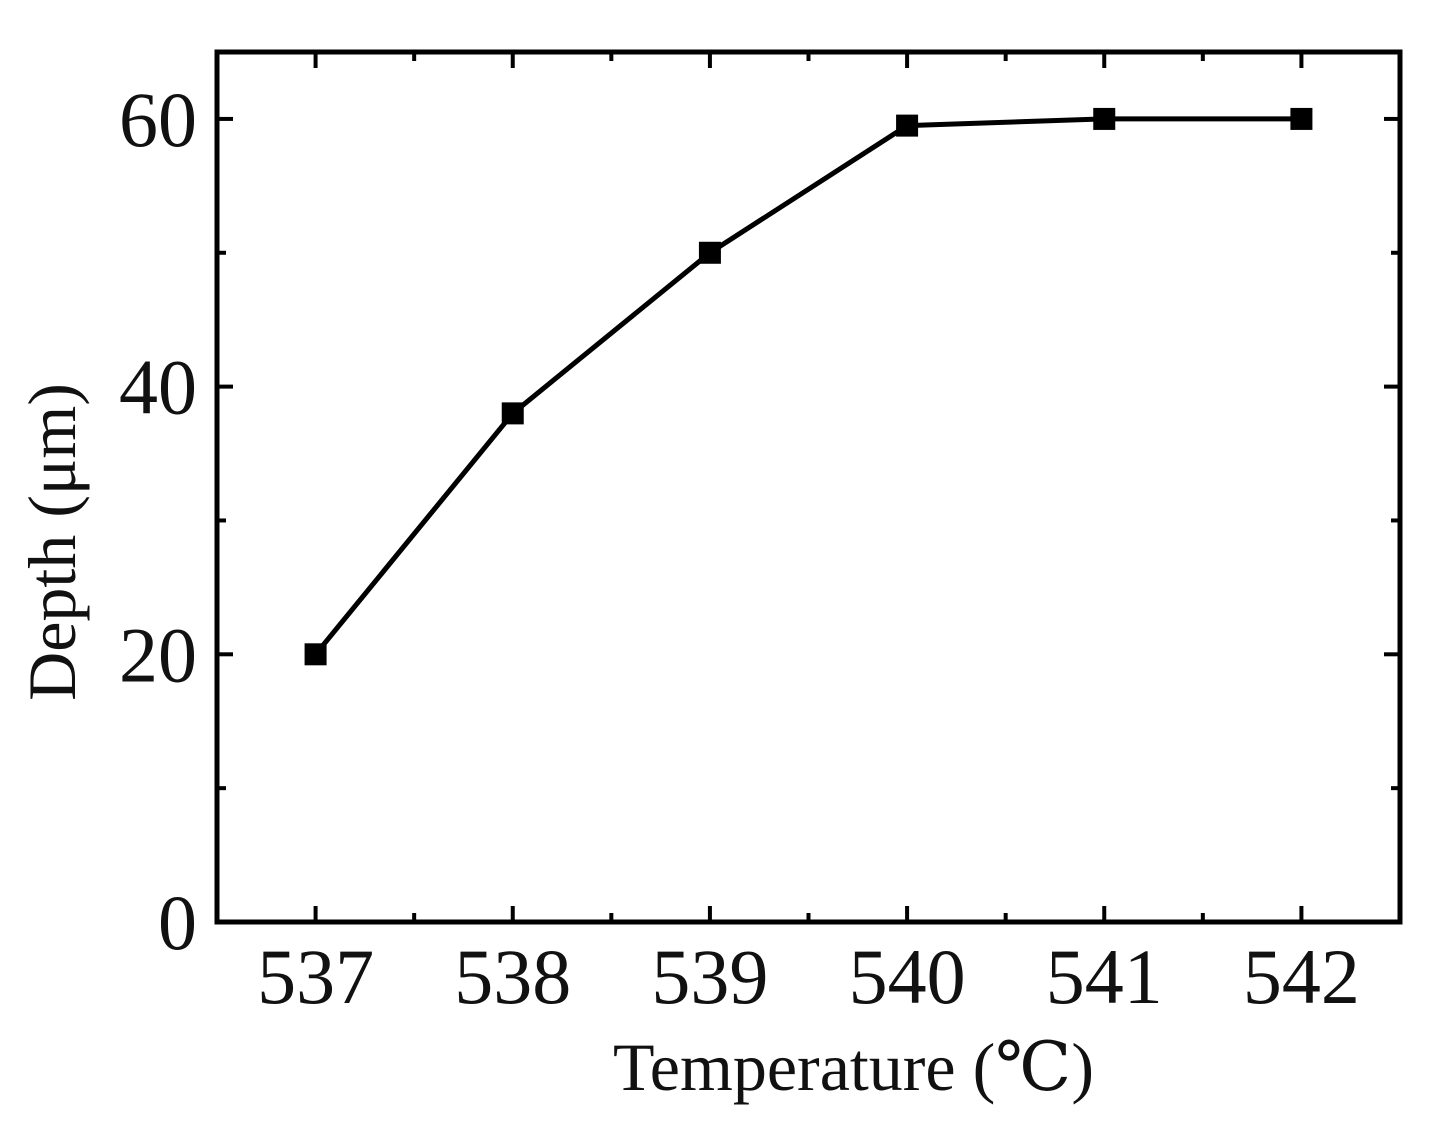 This screenshot has height=1125, width=1440. I want to click on x-tick-label: 542, so click(1301, 976).